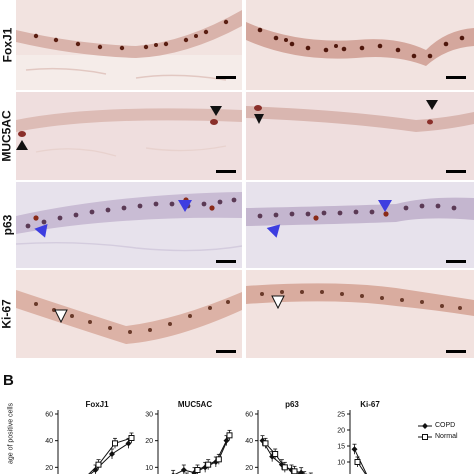 The image size is (474, 474). Describe the element at coordinates (341, 415) in the screenshot. I see `y-tick-label: 25` at that location.